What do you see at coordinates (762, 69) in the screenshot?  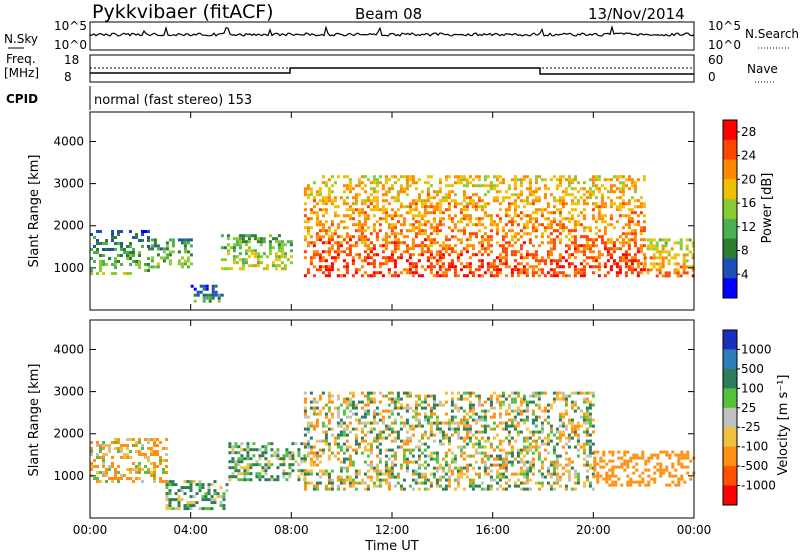 I see `nave-label: Nave` at bounding box center [762, 69].